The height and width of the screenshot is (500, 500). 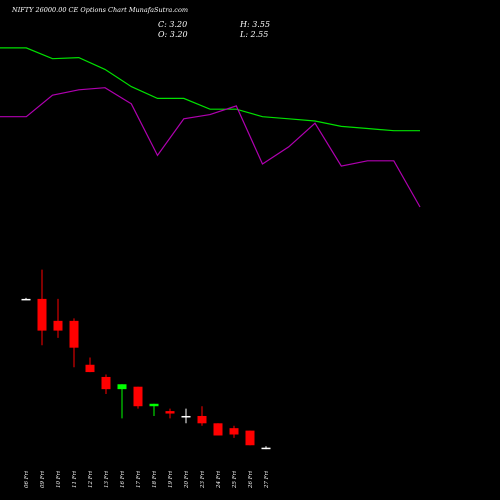 What do you see at coordinates (219, 480) in the screenshot?
I see `x-tick-label: 24 Fri` at bounding box center [219, 480].